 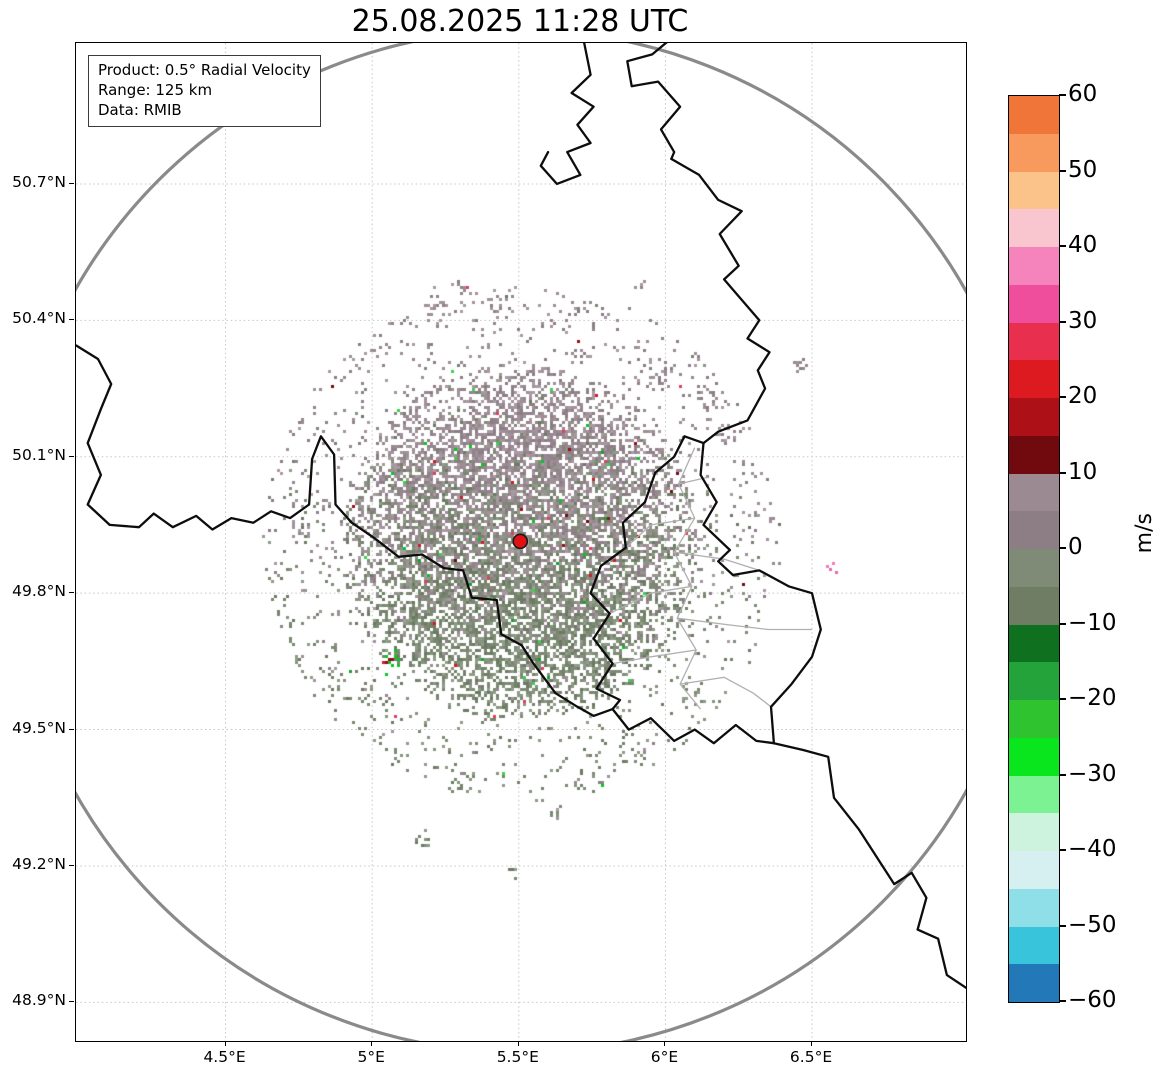 What do you see at coordinates (204, 70) in the screenshot?
I see `product-line: Product: 0.5° Radial Velocity` at bounding box center [204, 70].